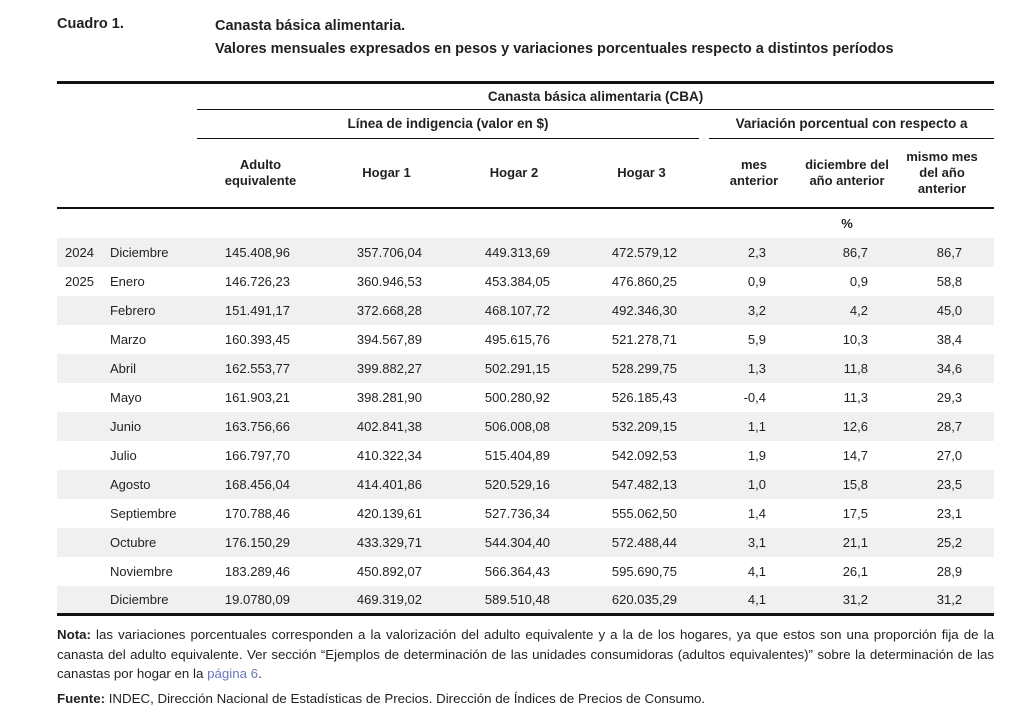 The width and height of the screenshot is (1024, 720). What do you see at coordinates (847, 223) in the screenshot?
I see `percent-unit-label: %` at bounding box center [847, 223].